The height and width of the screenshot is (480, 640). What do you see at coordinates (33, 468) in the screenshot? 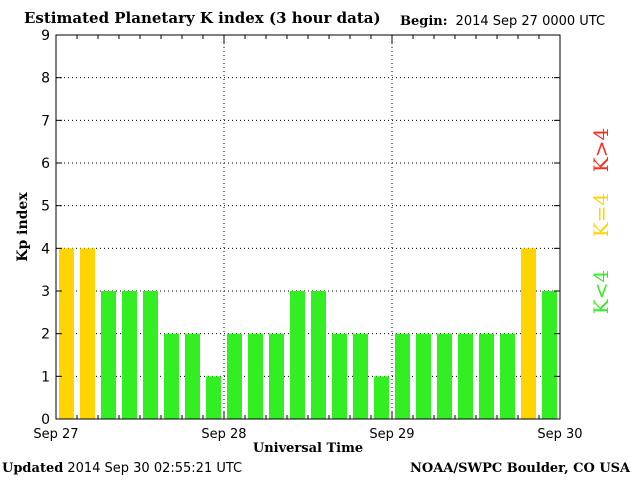
I see `updated-label: Updated` at bounding box center [33, 468].